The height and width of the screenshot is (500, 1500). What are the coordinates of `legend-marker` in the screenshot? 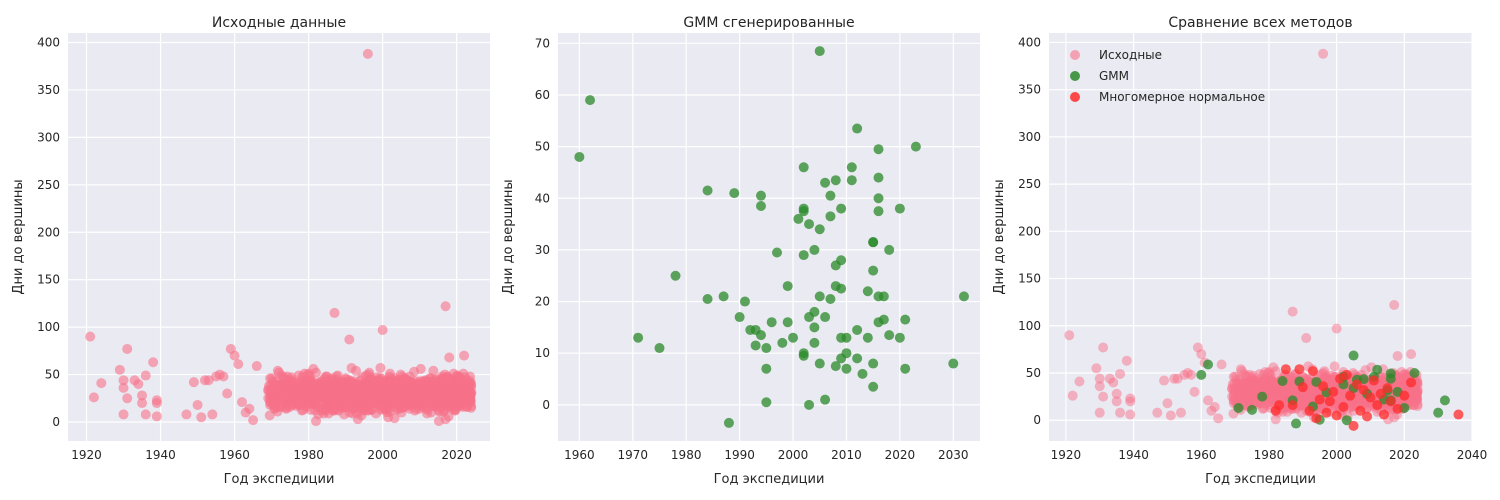 It's located at (1075, 55).